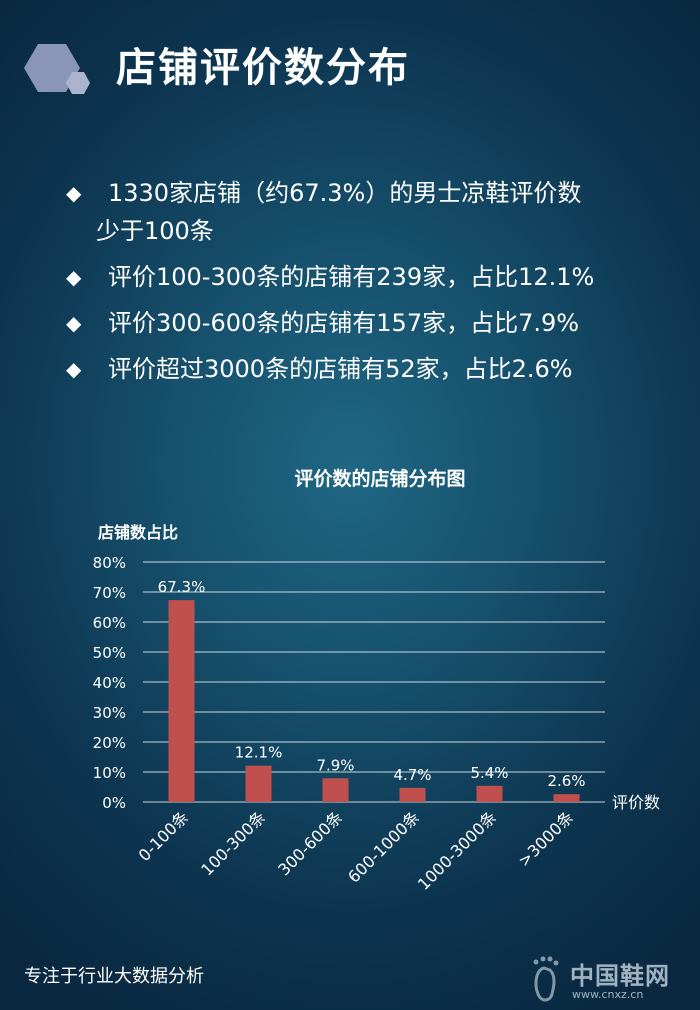  I want to click on x-tick-label: 300-600条, so click(310, 843).